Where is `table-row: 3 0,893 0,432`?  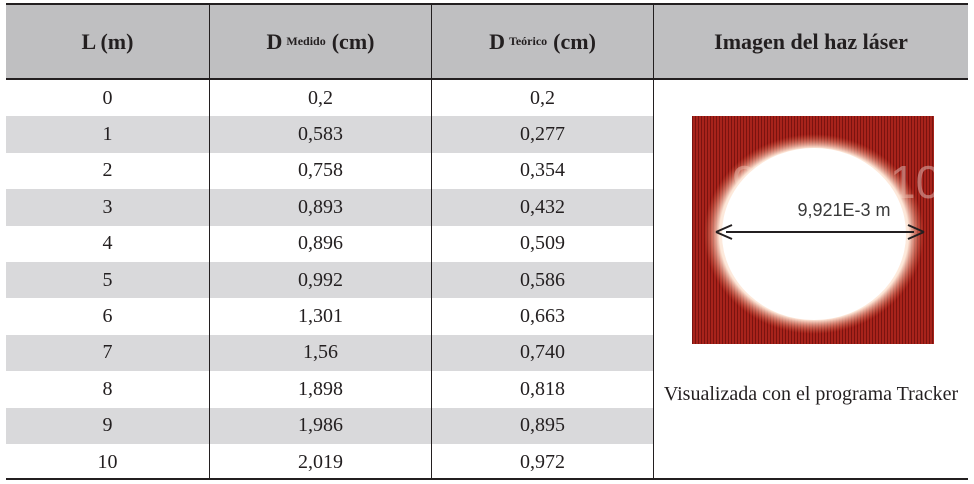
table-row: 3 0,893 0,432 is located at coordinates (329, 207).